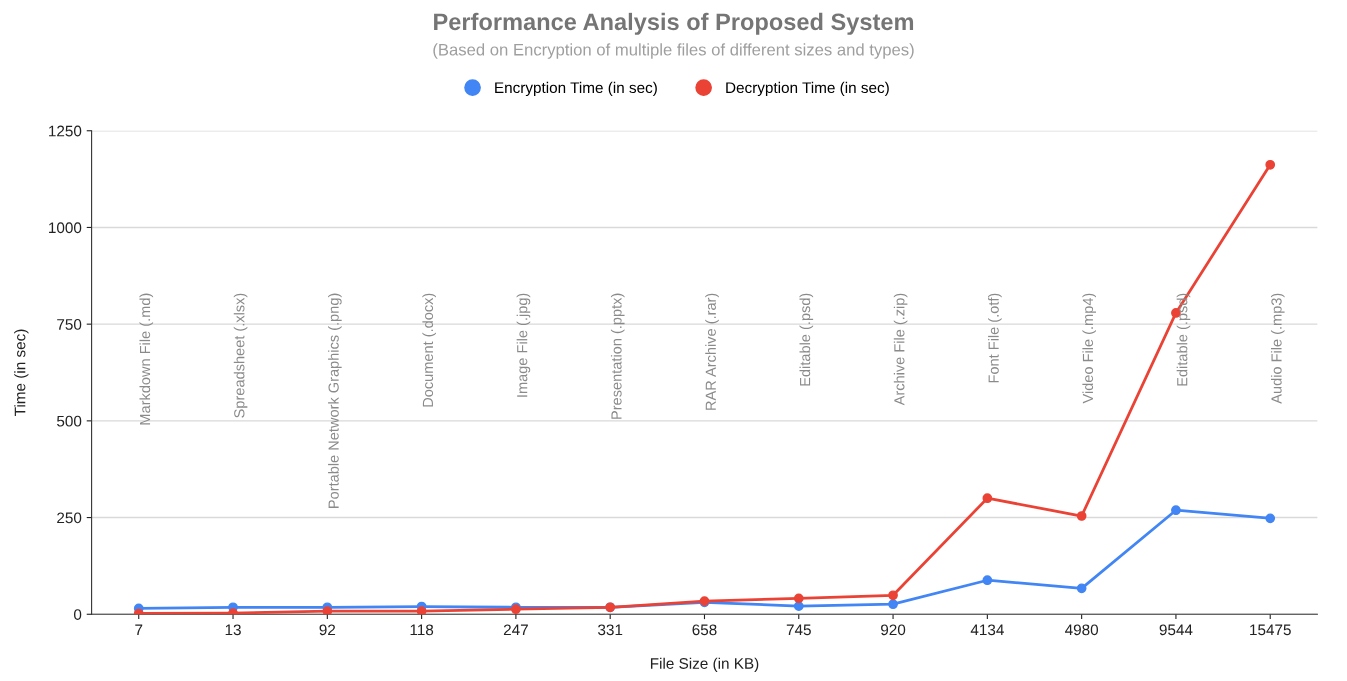 The width and height of the screenshot is (1347, 681). What do you see at coordinates (704, 630) in the screenshot?
I see `x-tick-label: 658` at bounding box center [704, 630].